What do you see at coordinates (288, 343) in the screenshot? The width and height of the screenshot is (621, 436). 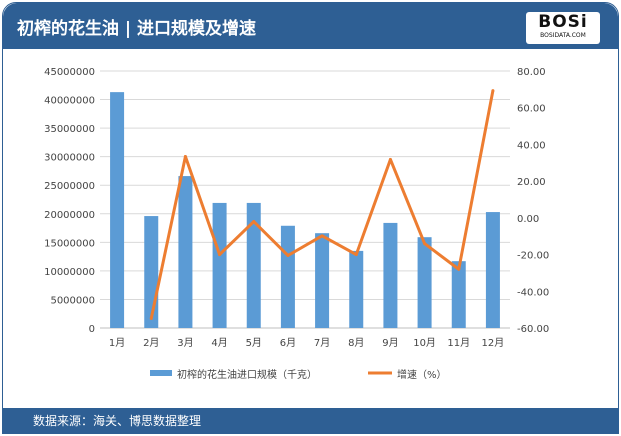 I see `x-axis-tick: 6月` at bounding box center [288, 343].